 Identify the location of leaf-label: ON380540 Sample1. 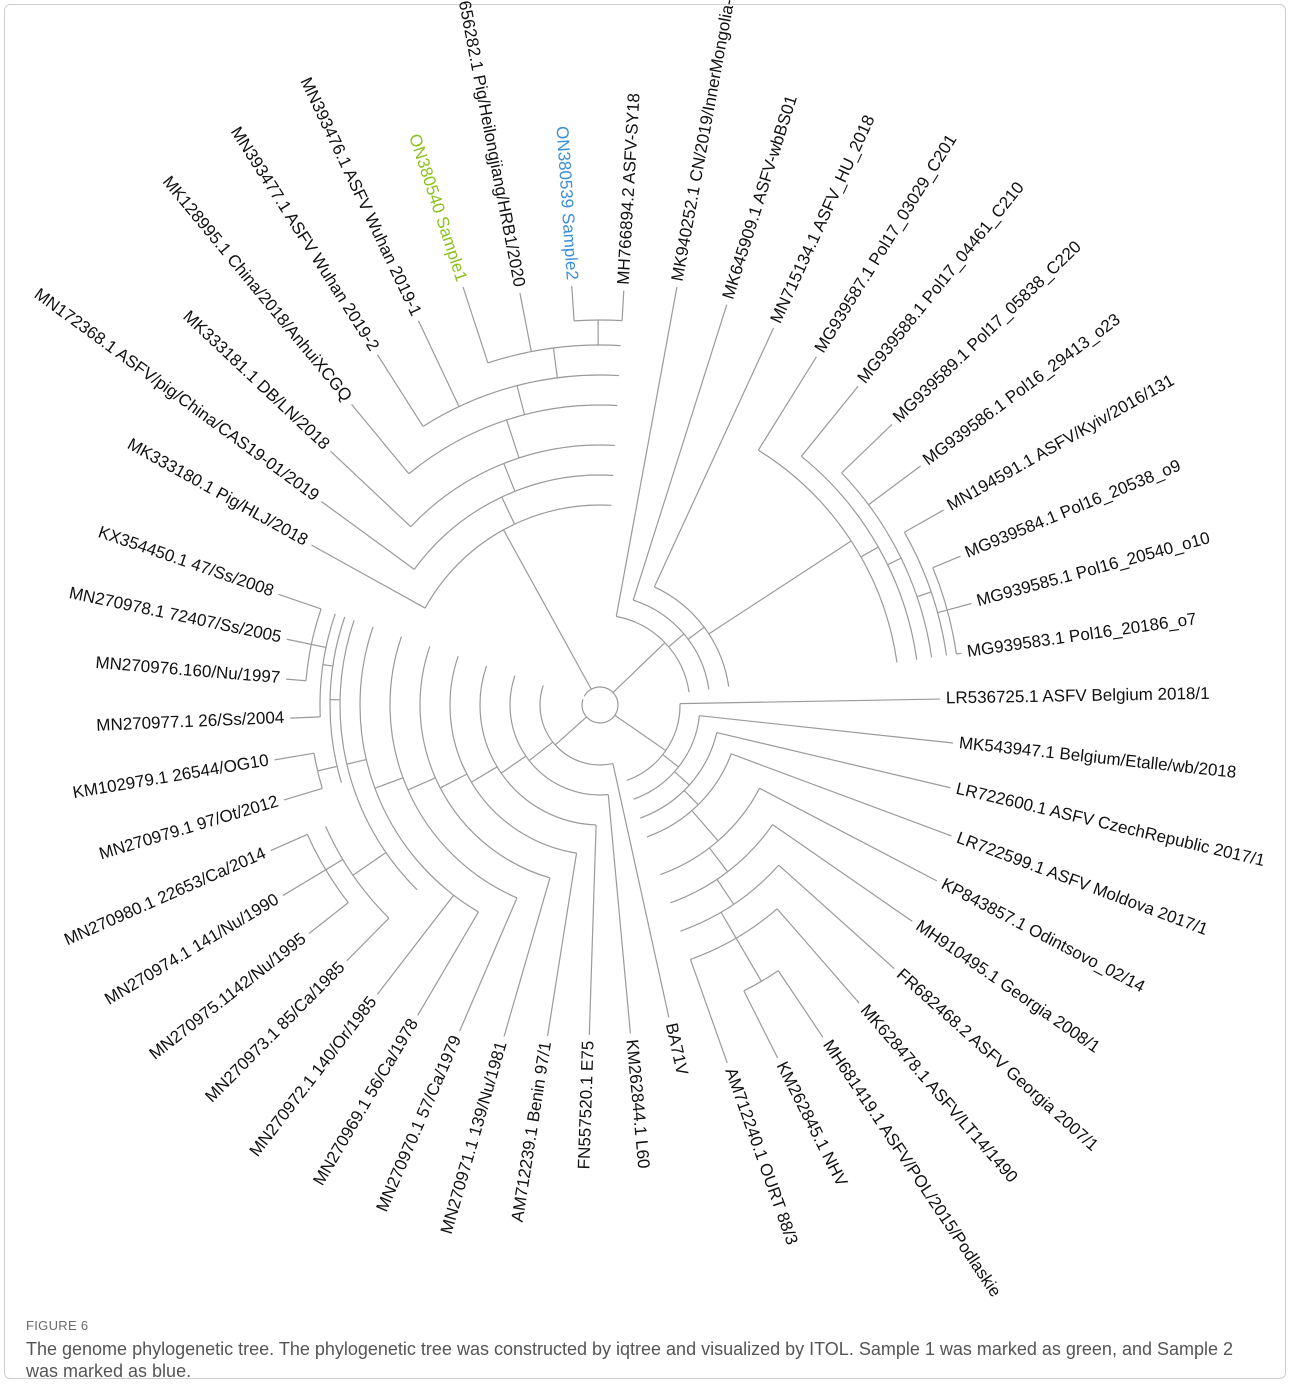
(438, 208).